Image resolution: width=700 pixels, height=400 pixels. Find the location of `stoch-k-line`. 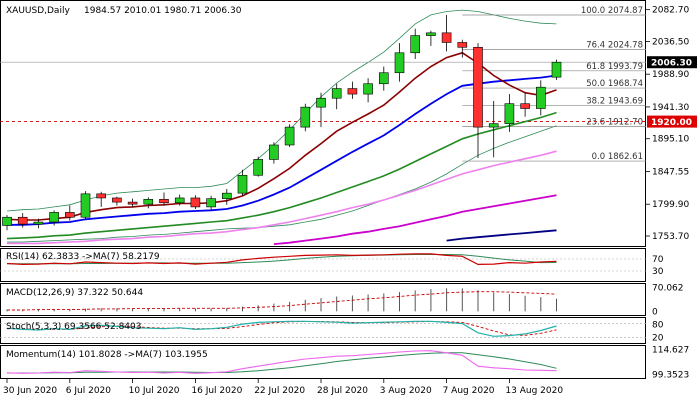

stoch-k-line is located at coordinates (281, 328).